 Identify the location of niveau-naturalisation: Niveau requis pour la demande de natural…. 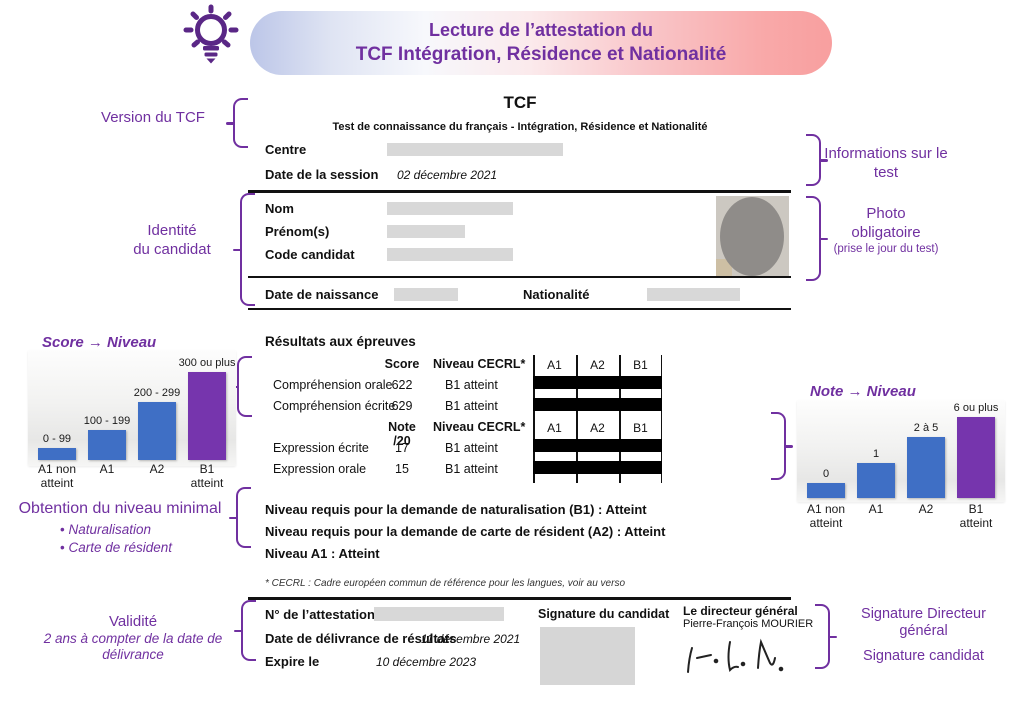
(456, 509).